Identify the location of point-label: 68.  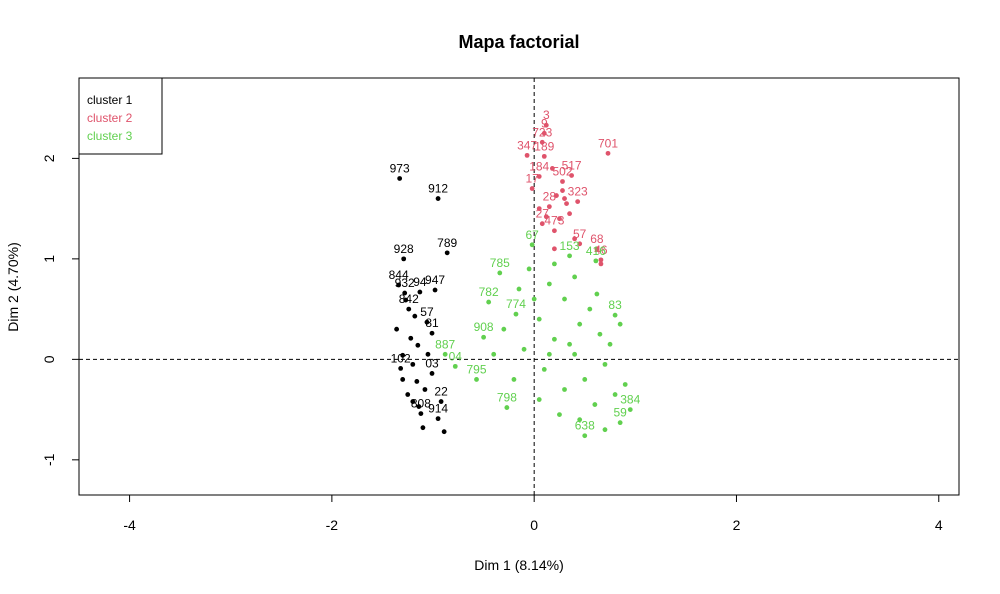
(597, 239).